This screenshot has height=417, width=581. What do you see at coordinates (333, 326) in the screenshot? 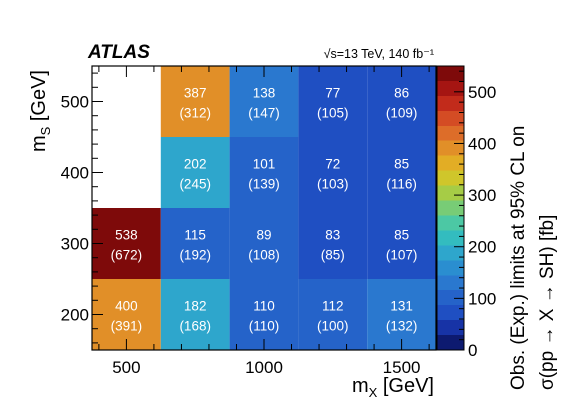
I see `cell-expected-label: (100)` at bounding box center [333, 326].